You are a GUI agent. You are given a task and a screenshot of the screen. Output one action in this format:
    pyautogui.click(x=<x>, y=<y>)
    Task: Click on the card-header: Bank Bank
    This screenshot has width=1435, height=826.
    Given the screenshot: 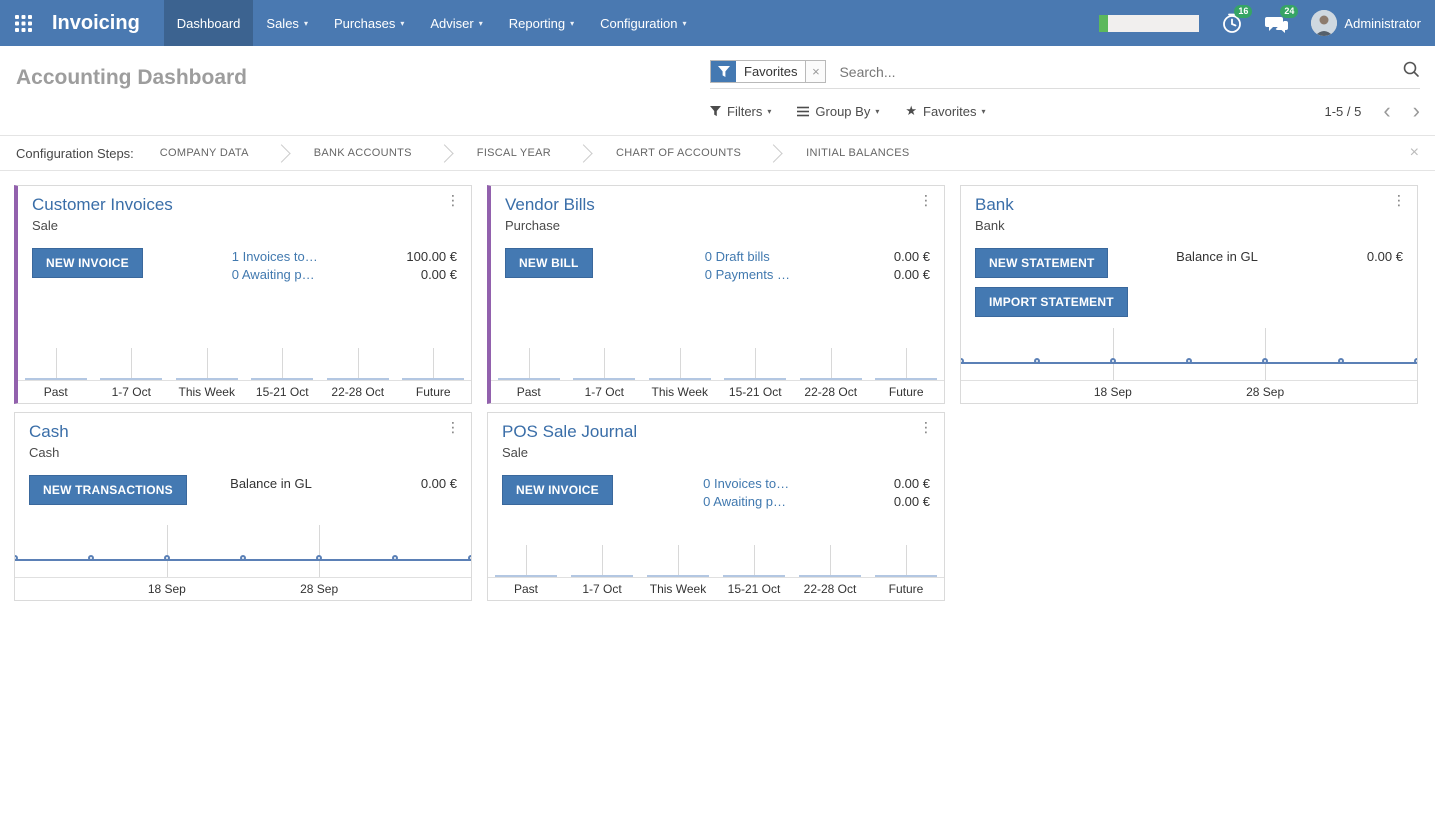 What is the action you would take?
    pyautogui.click(x=1189, y=209)
    